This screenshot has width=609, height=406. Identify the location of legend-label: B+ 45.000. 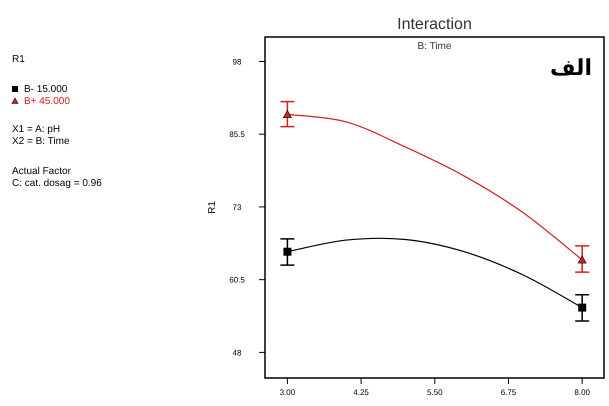
(47, 101).